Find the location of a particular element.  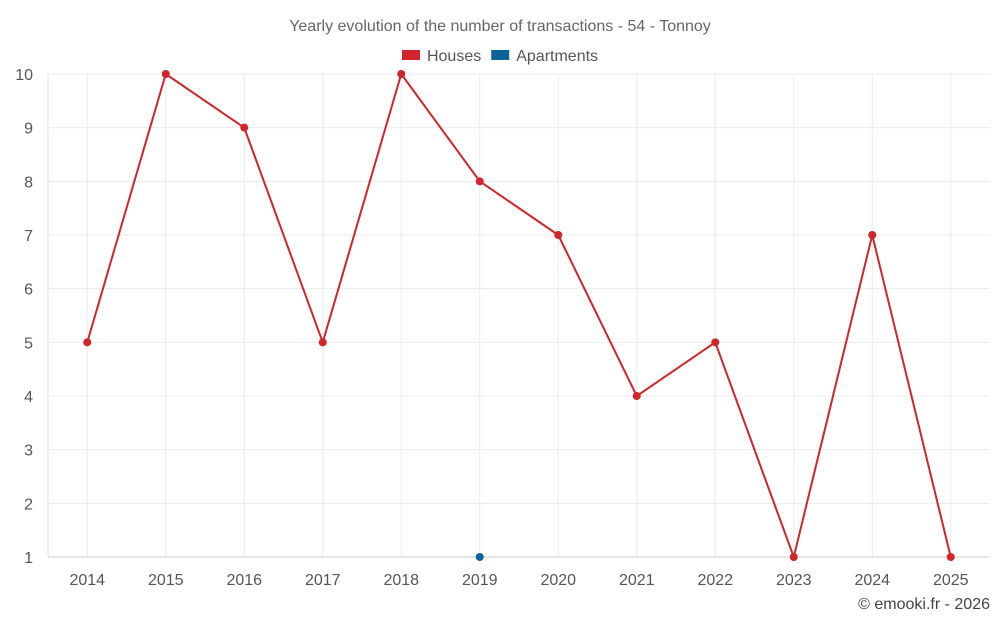

y-tick-label: 10 is located at coordinates (24, 75).